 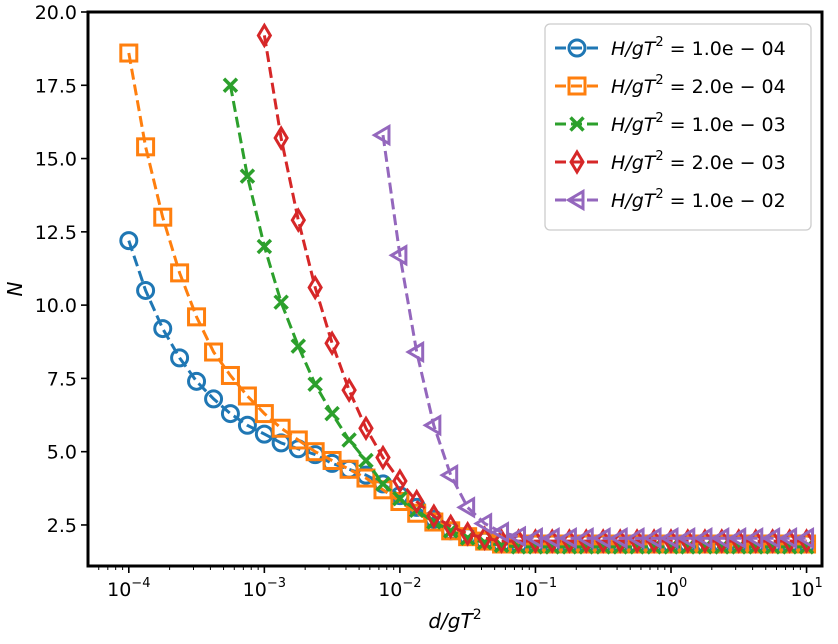 I want to click on legend-entry-1: H/gT2 = 2.0e − 04, so click(x=670, y=85).